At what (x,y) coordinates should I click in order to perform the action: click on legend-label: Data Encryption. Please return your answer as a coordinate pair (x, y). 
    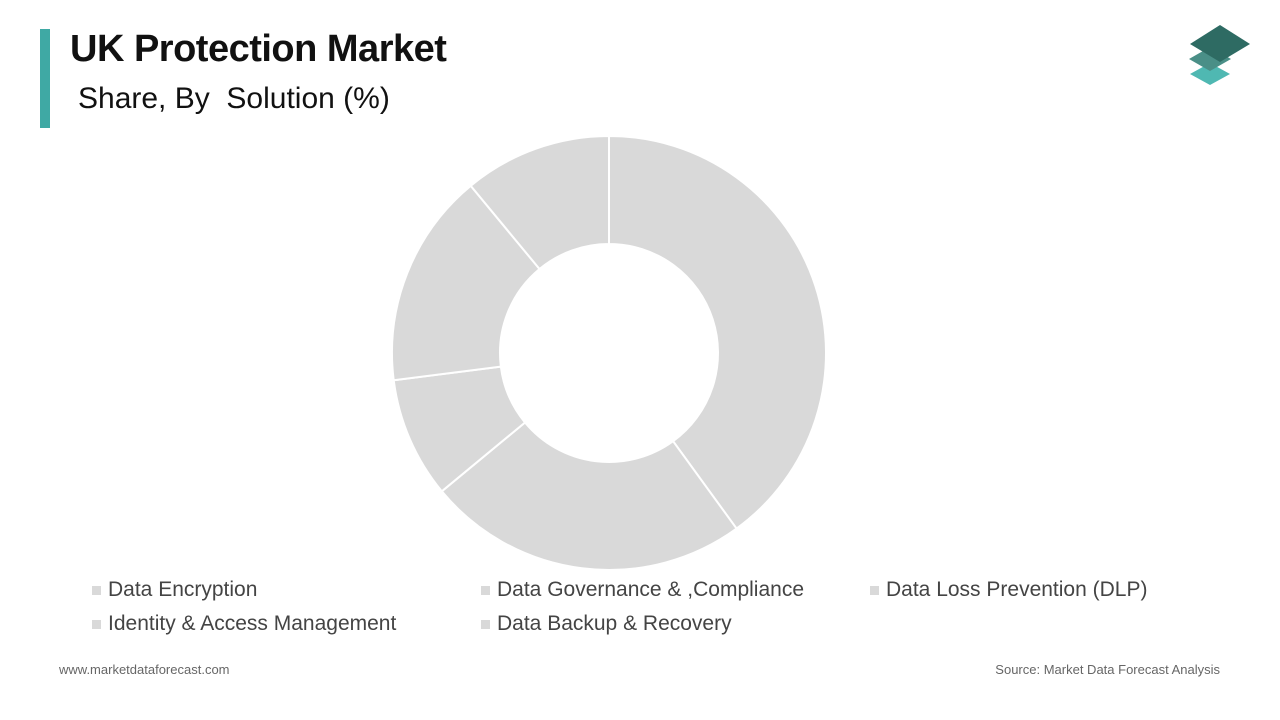
    Looking at the image, I should click on (183, 589).